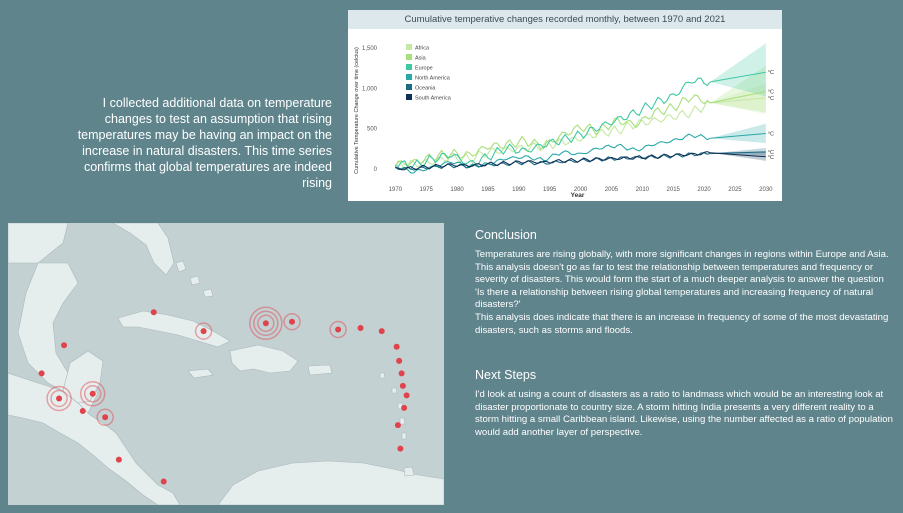 This screenshot has width=903, height=513. Describe the element at coordinates (94, 438) in the screenshot. I see `land-central-america` at that location.